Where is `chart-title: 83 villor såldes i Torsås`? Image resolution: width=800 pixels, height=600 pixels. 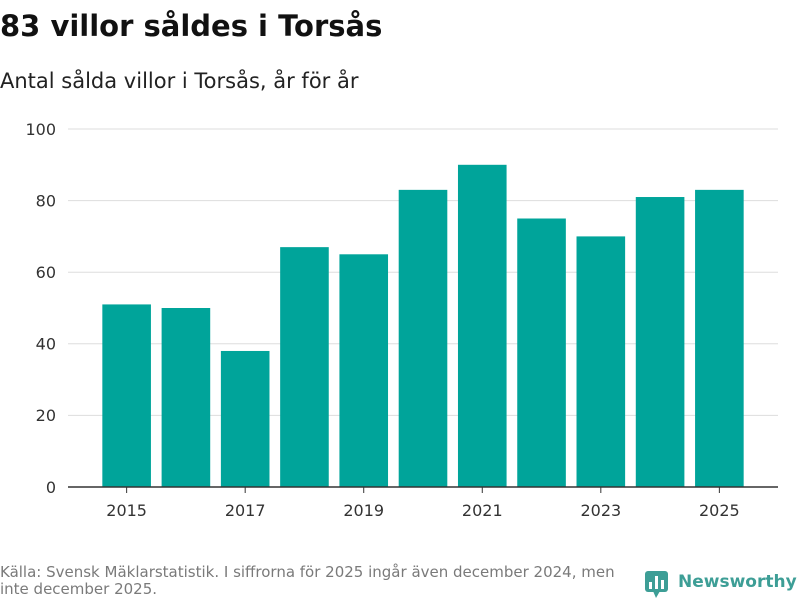
chart-title: 83 villor såldes i Torsås is located at coordinates (191, 26).